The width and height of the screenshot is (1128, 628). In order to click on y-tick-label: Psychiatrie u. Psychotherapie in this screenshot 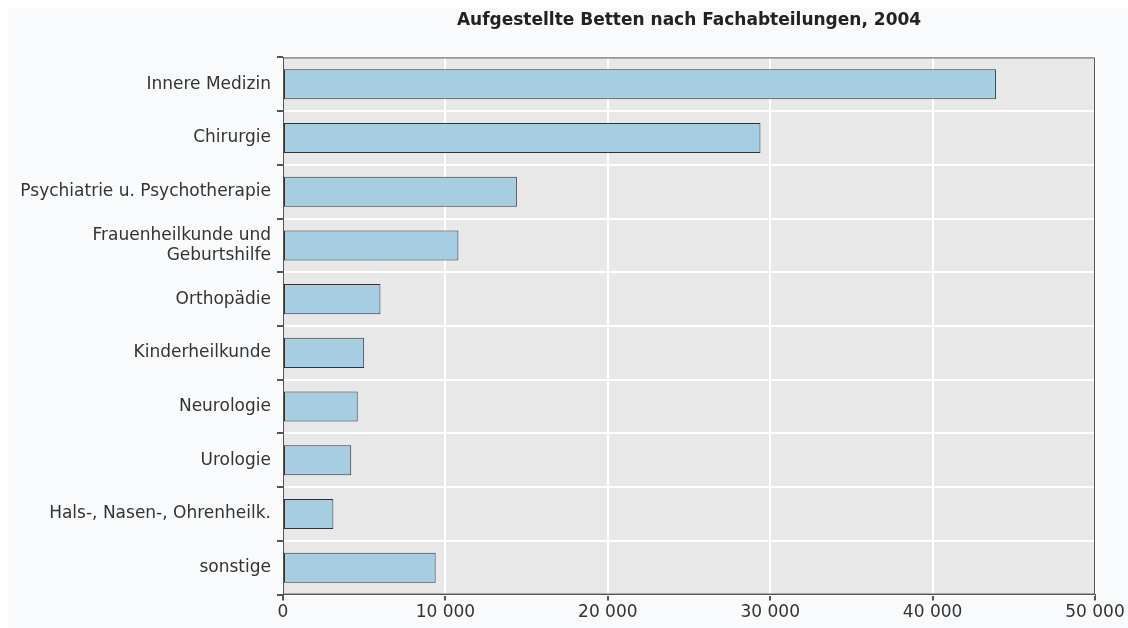, I will do `click(145, 190)`.